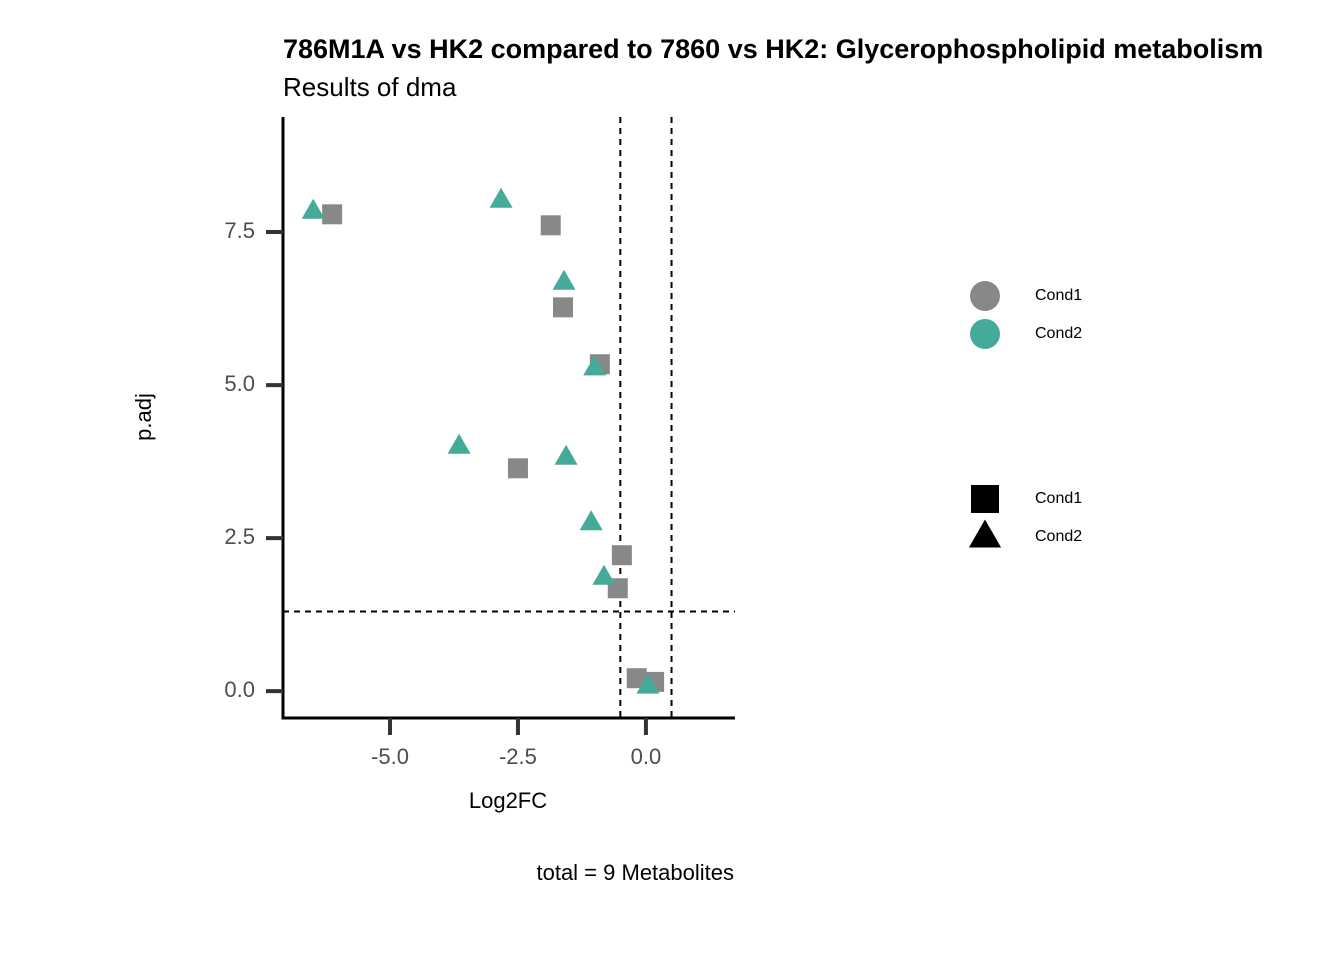 The image size is (1344, 960). Describe the element at coordinates (518, 756) in the screenshot. I see `x-tick-label: -2.5` at that location.